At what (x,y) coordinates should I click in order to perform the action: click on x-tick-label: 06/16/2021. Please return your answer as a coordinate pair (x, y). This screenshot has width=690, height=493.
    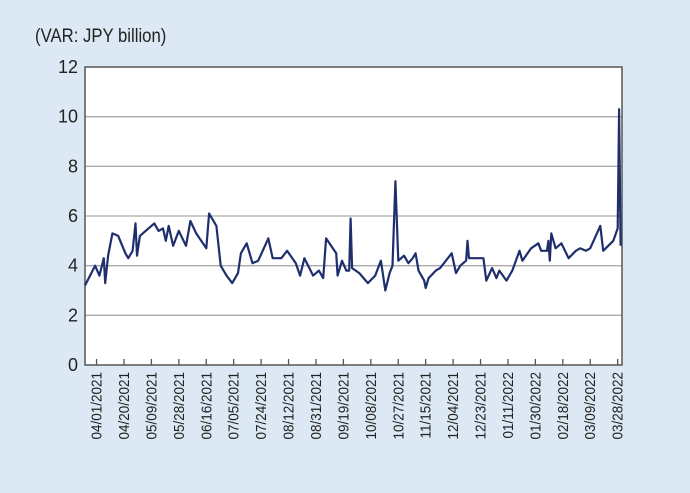
    Looking at the image, I should click on (207, 406).